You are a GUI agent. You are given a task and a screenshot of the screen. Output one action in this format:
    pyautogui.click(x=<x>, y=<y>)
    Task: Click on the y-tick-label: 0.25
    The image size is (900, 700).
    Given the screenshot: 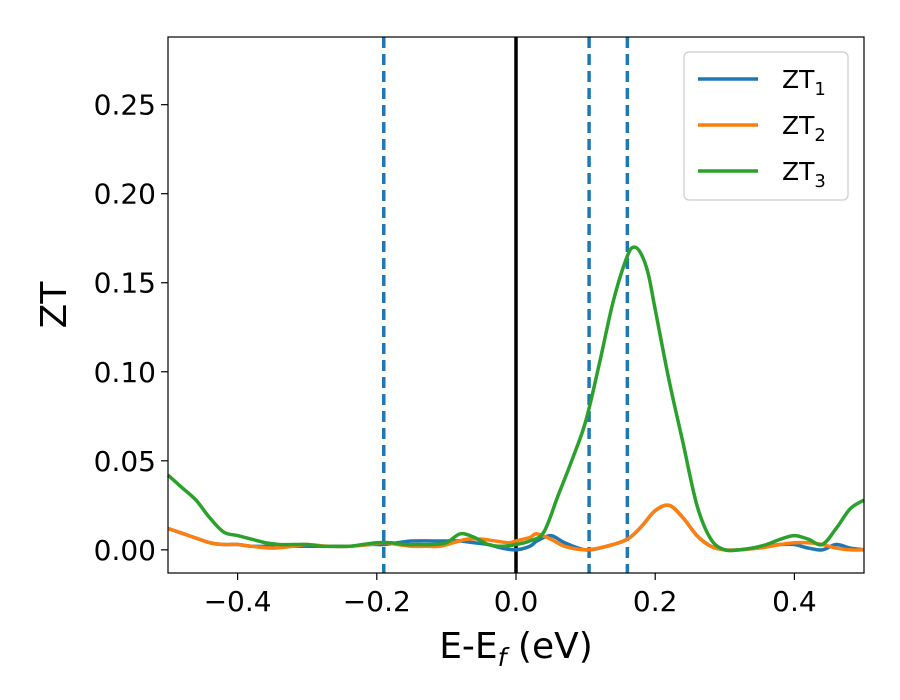 What is the action you would take?
    pyautogui.click(x=125, y=105)
    